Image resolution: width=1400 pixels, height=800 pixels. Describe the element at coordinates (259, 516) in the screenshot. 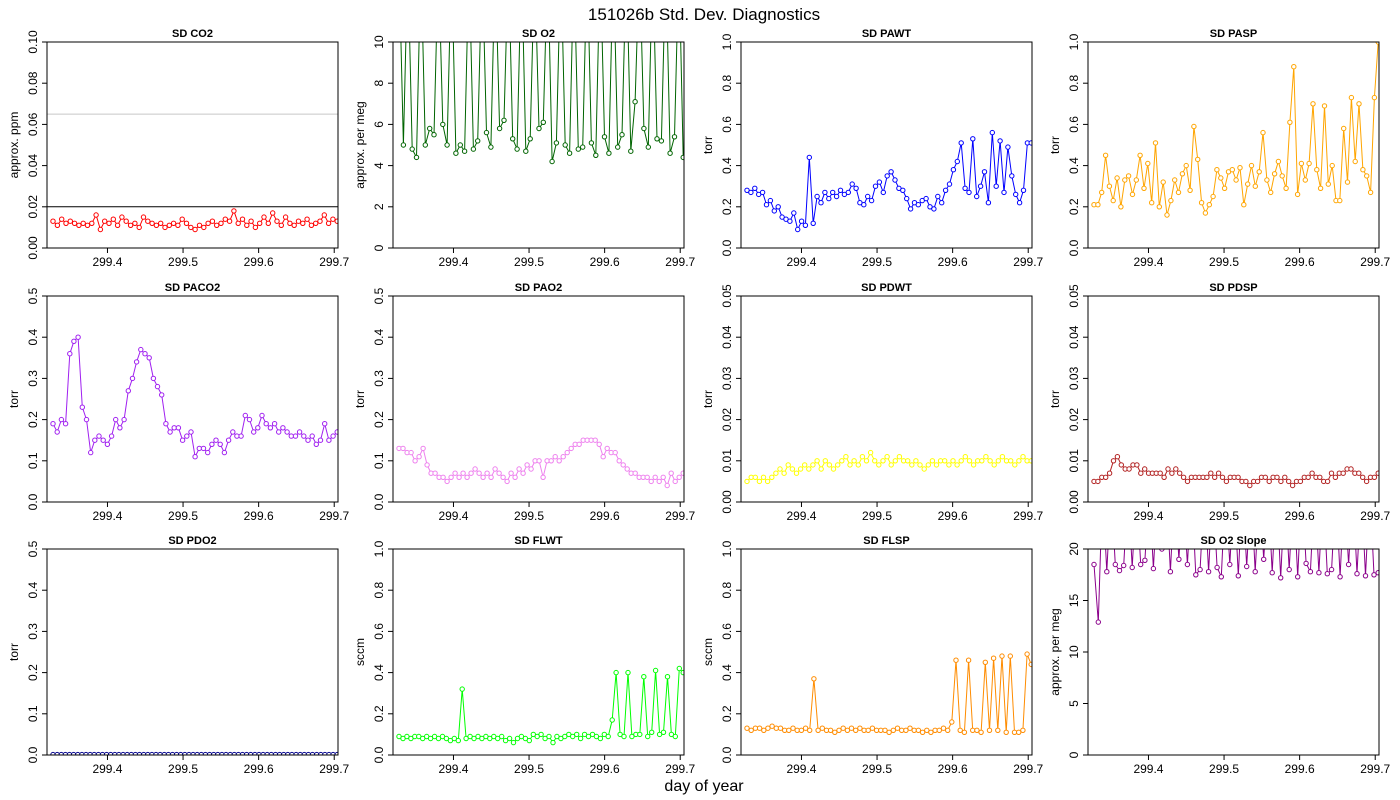

I see `x-tick-label: 299.6` at that location.